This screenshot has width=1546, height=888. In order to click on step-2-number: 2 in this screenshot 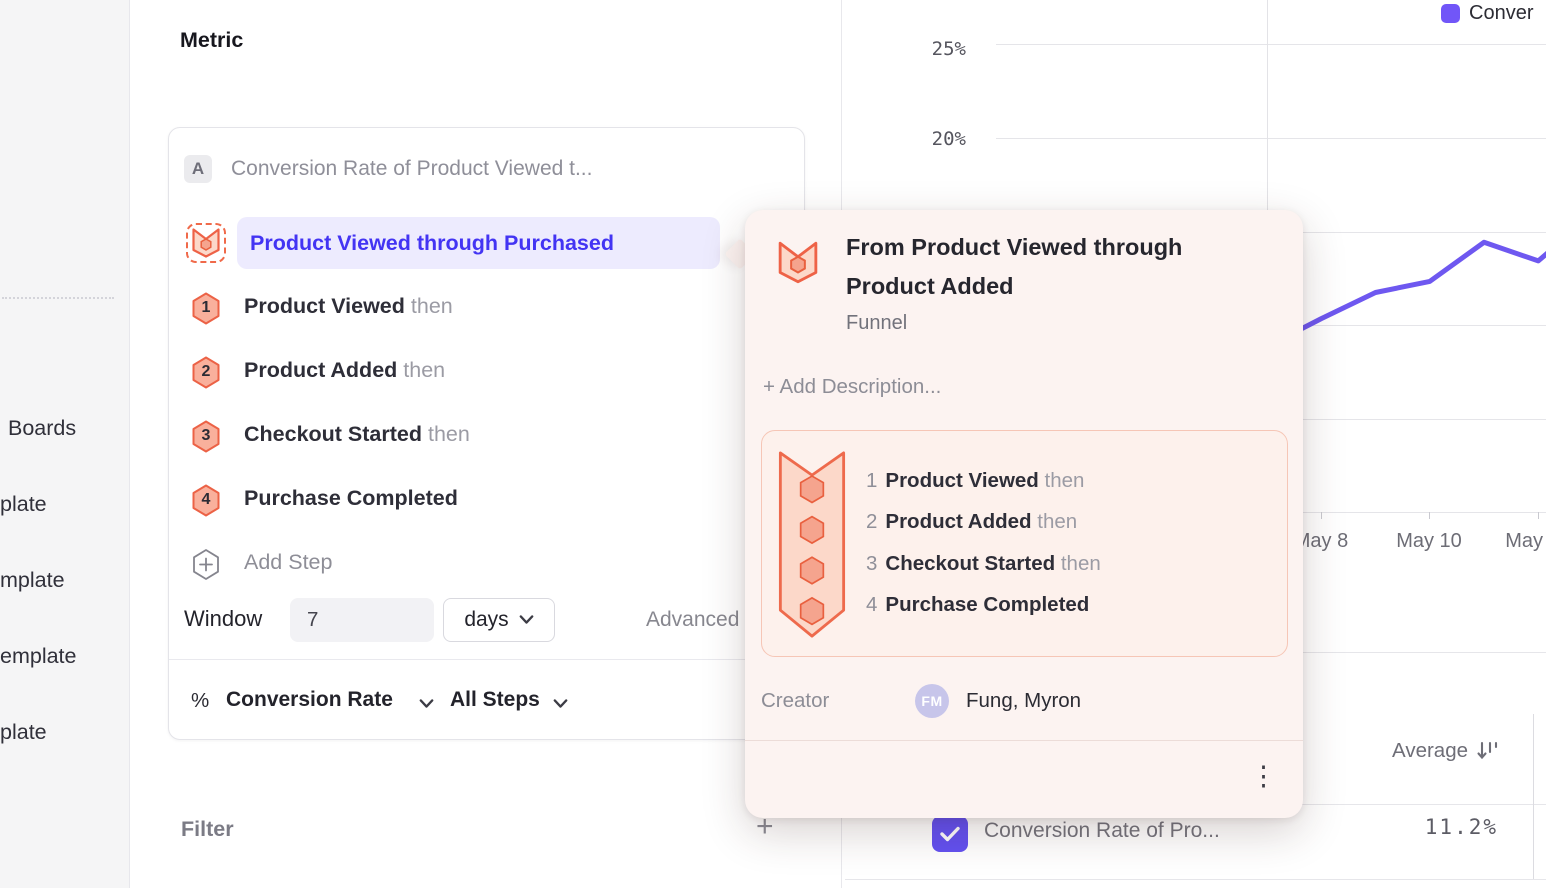, I will do `click(206, 371)`.